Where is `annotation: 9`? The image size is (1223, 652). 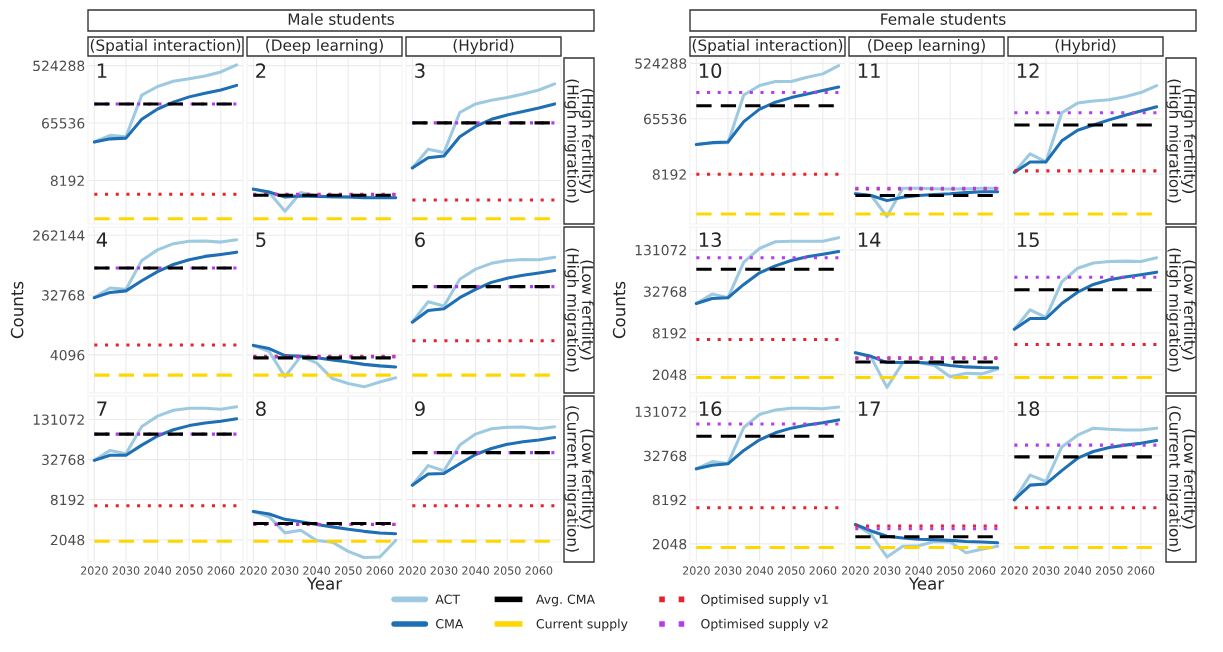
annotation: 9 is located at coordinates (419, 409).